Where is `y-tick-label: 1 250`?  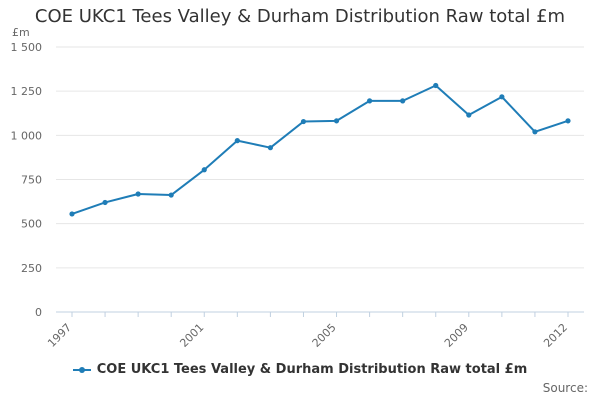
y-tick-label: 1 250 is located at coordinates (27, 91).